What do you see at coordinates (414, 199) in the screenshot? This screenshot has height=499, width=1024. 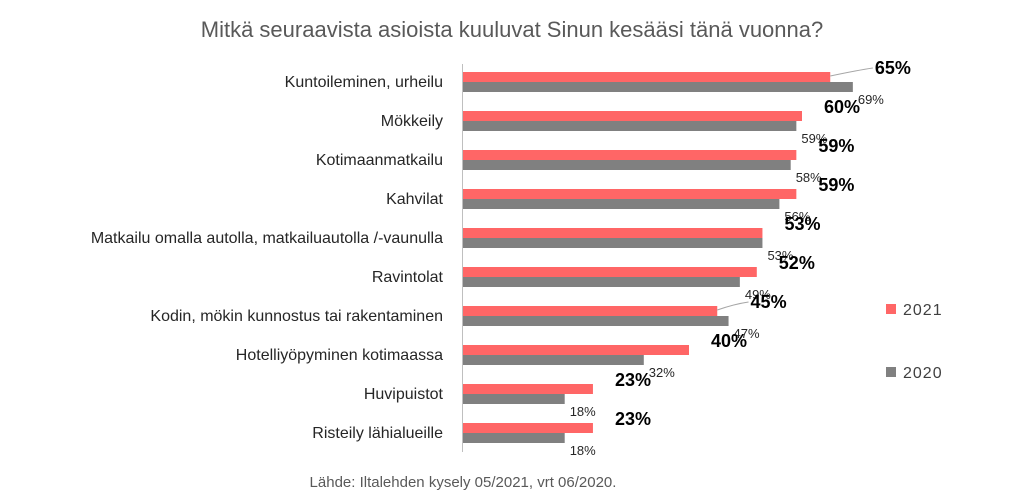 I see `category-label: Kahvilat` at bounding box center [414, 199].